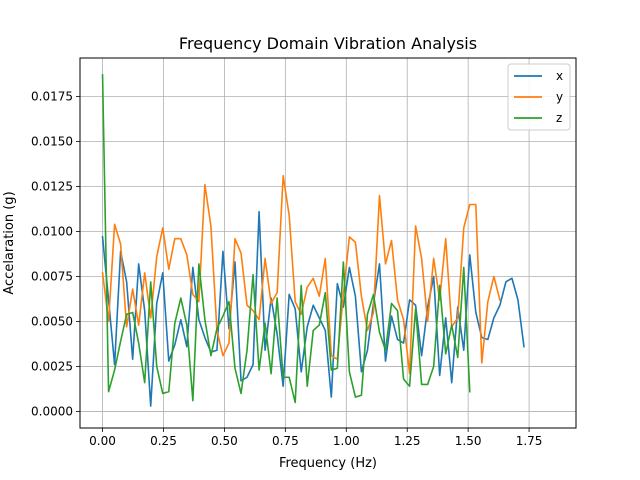  What do you see at coordinates (52, 366) in the screenshot?
I see `y-tick-label: 0.0025` at bounding box center [52, 366].